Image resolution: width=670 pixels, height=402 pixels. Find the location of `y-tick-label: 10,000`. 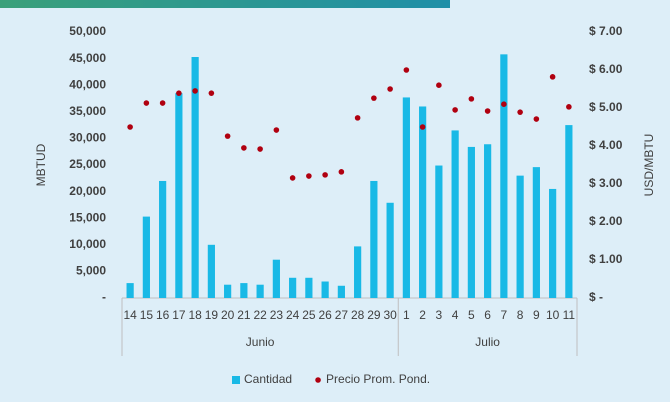

y-tick-label: 10,000 is located at coordinates (87, 244).